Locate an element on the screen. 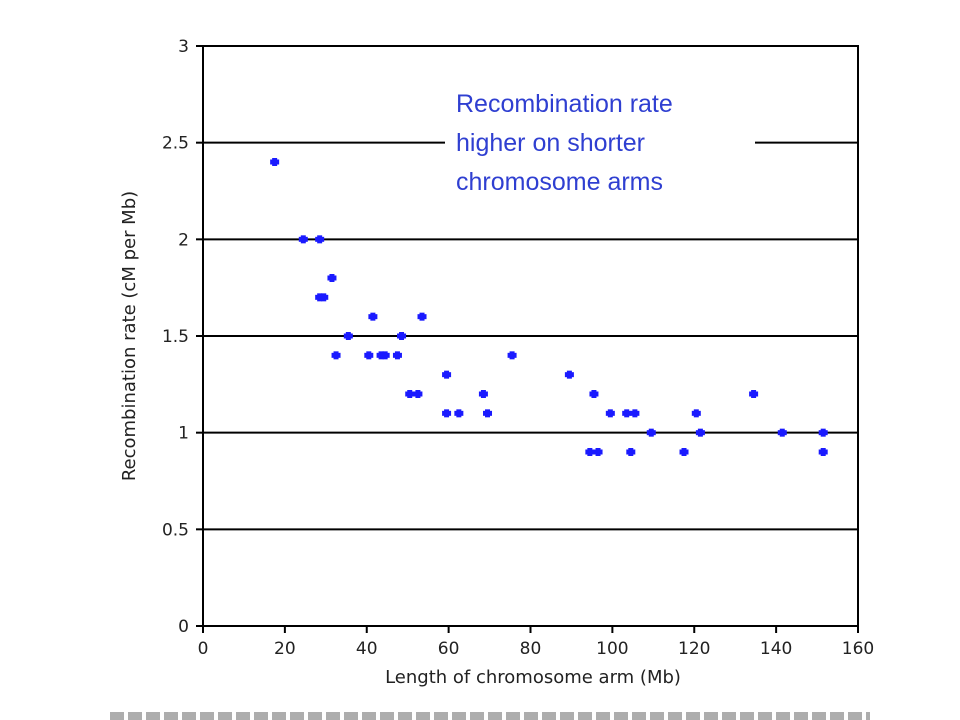  figure-caption-cropped is located at coordinates (490, 716).